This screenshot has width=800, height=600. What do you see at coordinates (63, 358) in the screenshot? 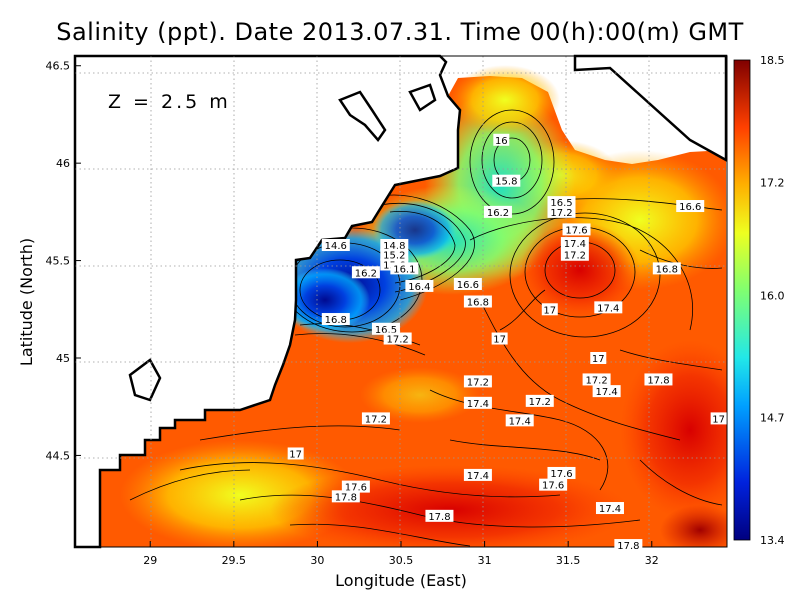
I see `y-tick-label: 45` at bounding box center [63, 358].